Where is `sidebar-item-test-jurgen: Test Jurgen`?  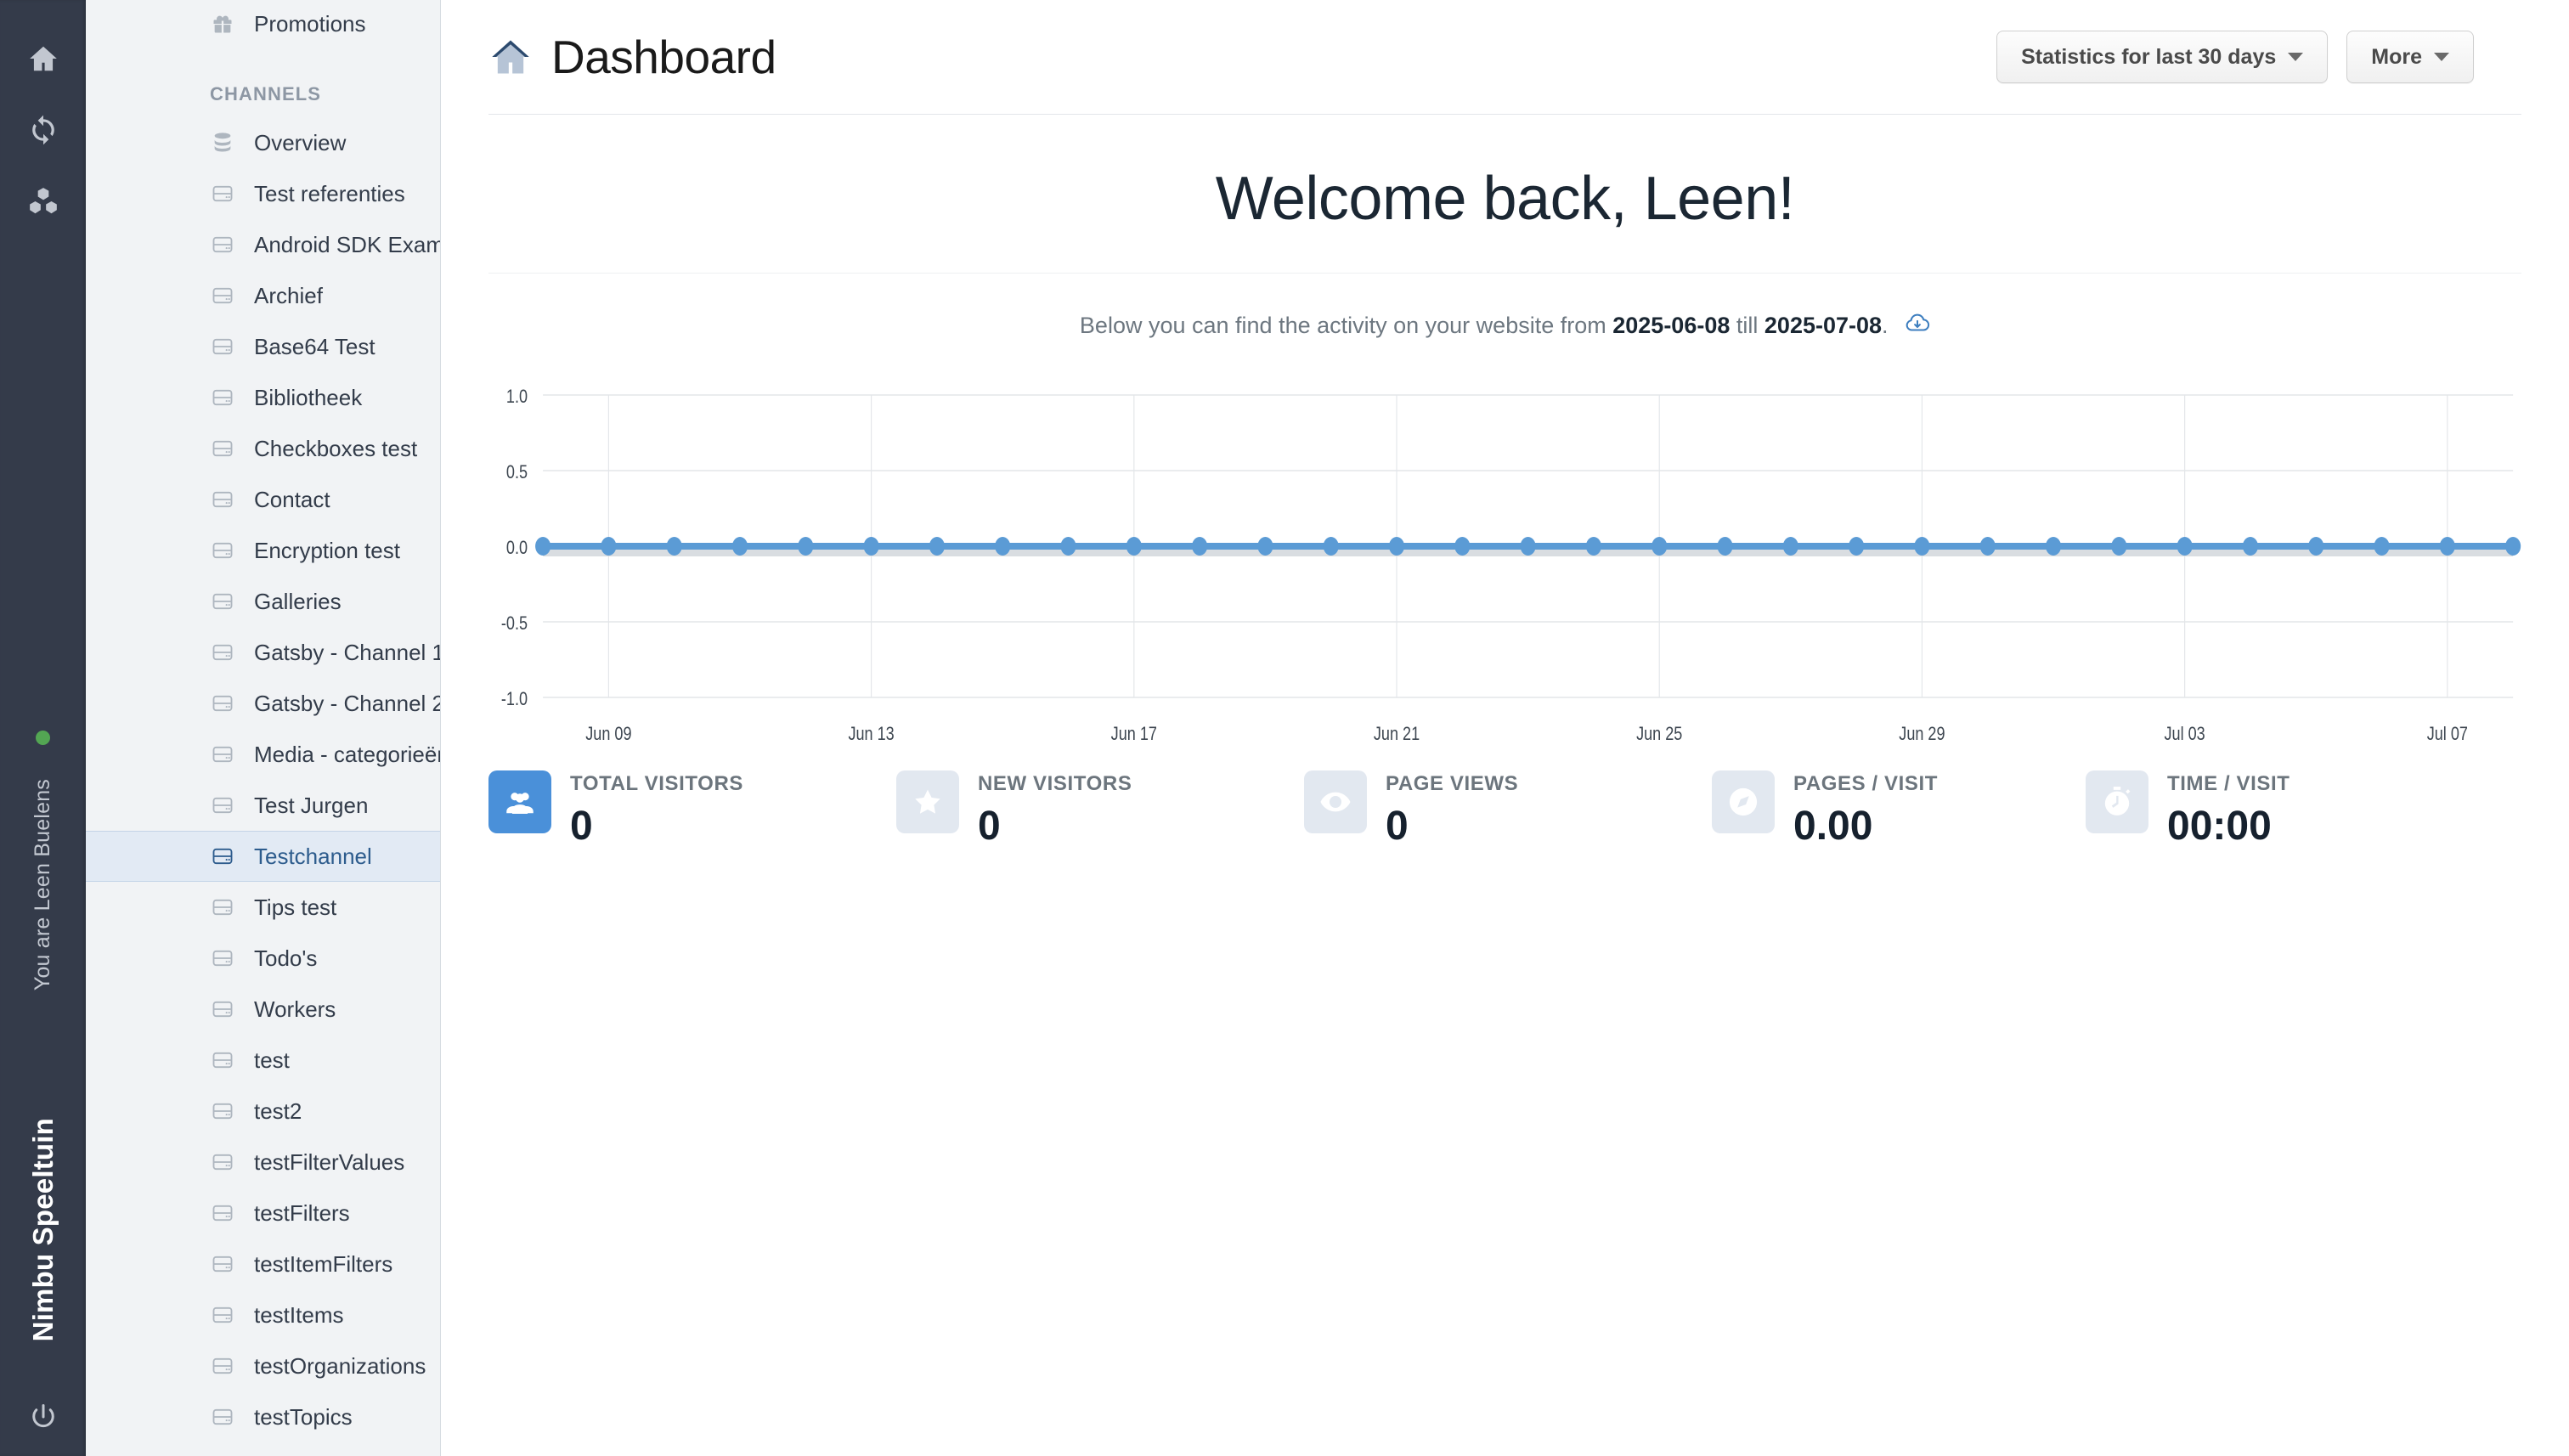 sidebar-item-test-jurgen: Test Jurgen is located at coordinates (263, 806).